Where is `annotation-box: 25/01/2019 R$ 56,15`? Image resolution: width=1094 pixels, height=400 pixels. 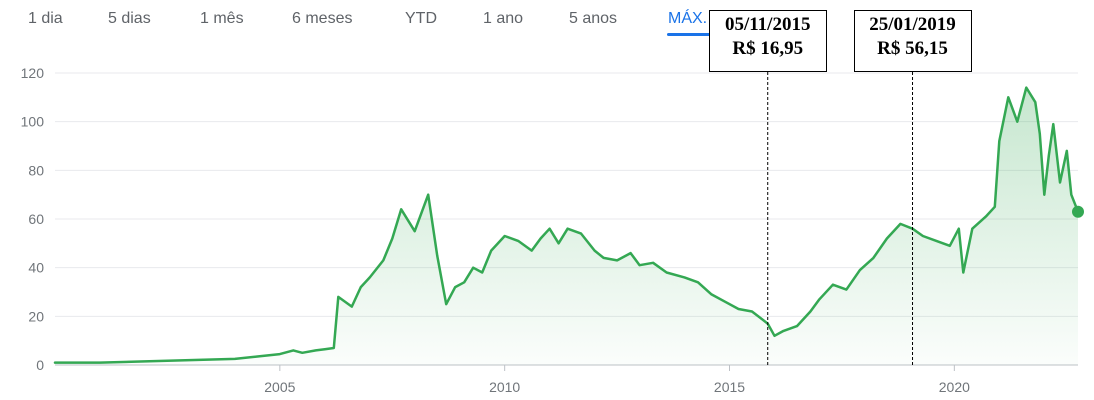
annotation-box: 25/01/2019 R$ 56,15 is located at coordinates (912, 41).